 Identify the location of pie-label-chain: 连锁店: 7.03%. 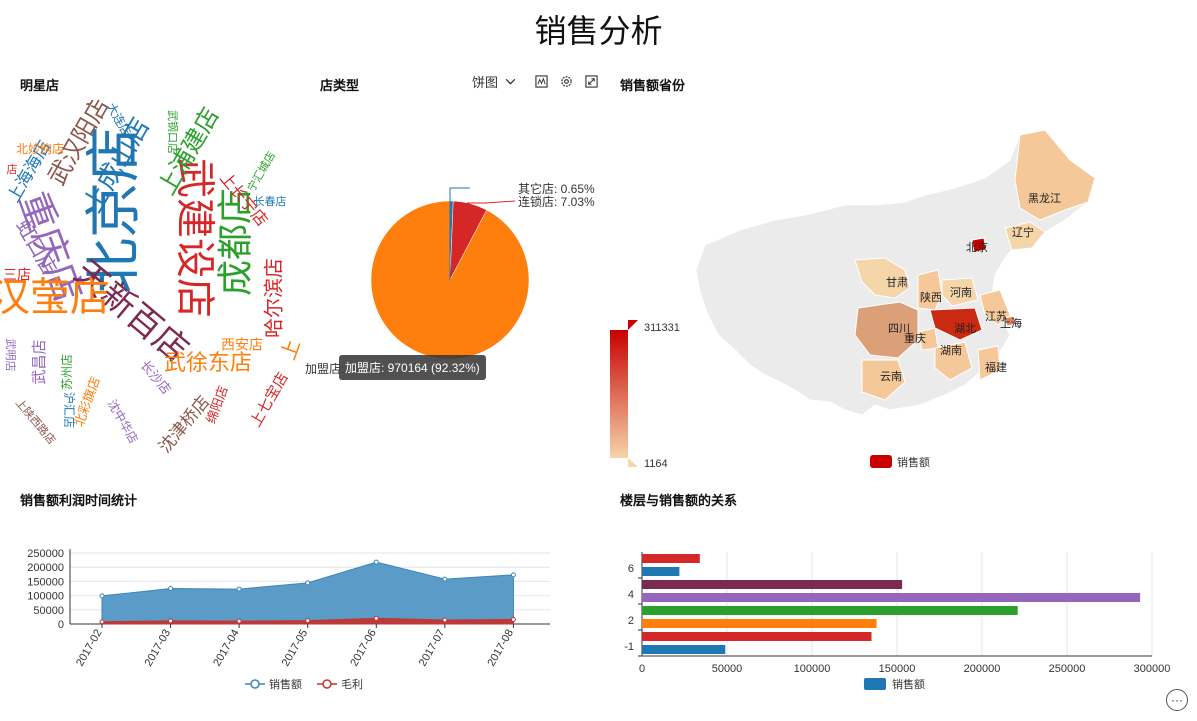
(556, 201).